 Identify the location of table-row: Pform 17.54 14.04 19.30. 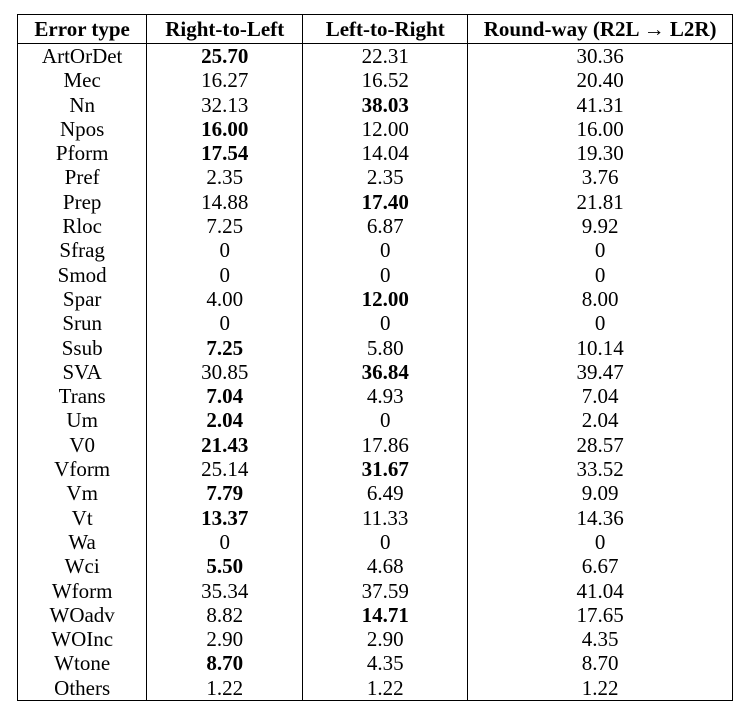
(374, 153).